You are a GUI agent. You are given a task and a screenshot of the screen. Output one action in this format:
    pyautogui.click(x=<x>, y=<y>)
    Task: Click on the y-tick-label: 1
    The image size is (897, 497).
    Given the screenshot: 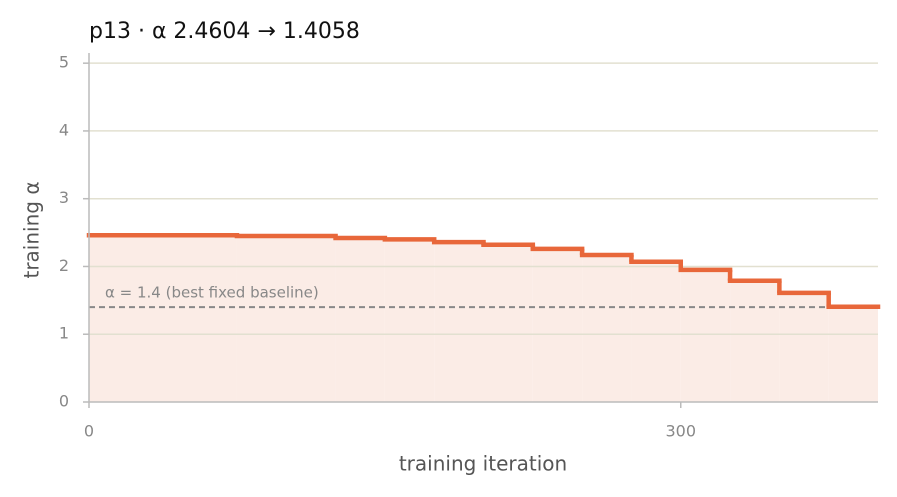 What is the action you would take?
    pyautogui.click(x=64, y=333)
    